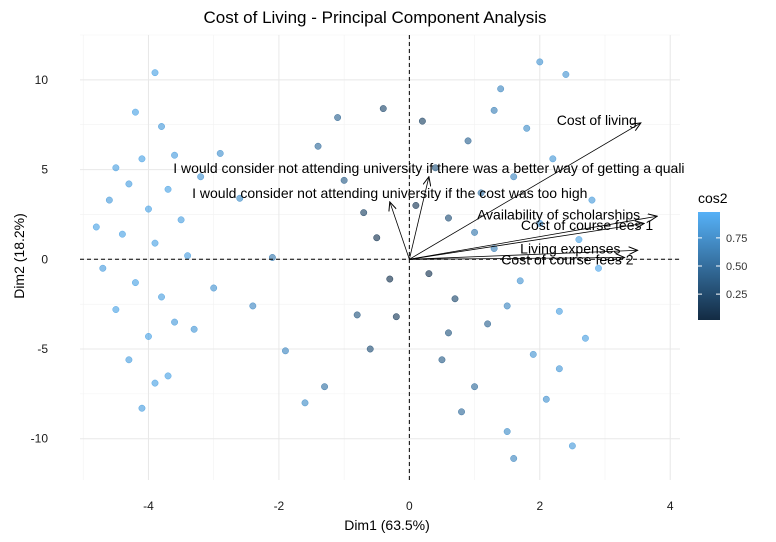  Describe the element at coordinates (409, 506) in the screenshot. I see `x-tick-label: 0` at that location.